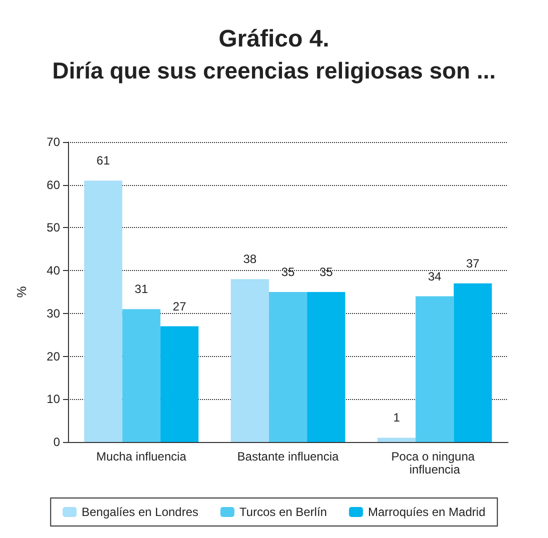 This screenshot has width=548, height=538. I want to click on y-tick-label: 60, so click(53, 185).